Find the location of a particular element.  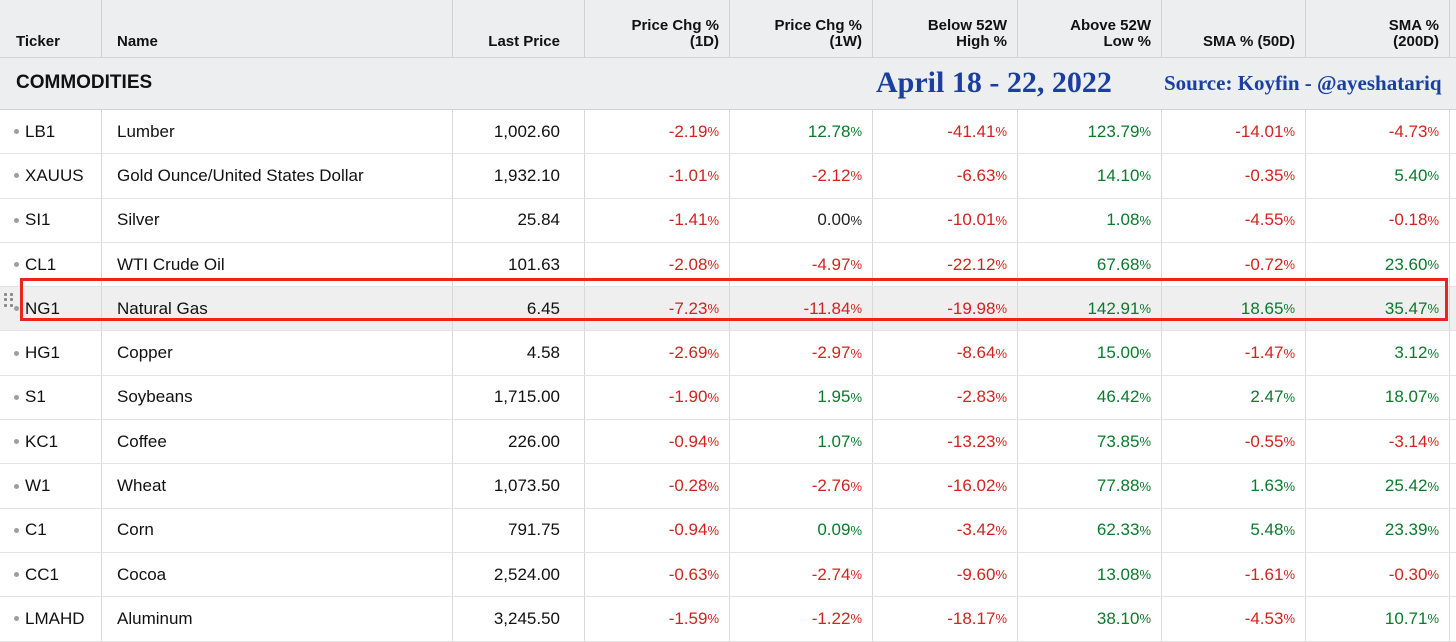

price-chg-1d-cell: -2.19% is located at coordinates (657, 132).